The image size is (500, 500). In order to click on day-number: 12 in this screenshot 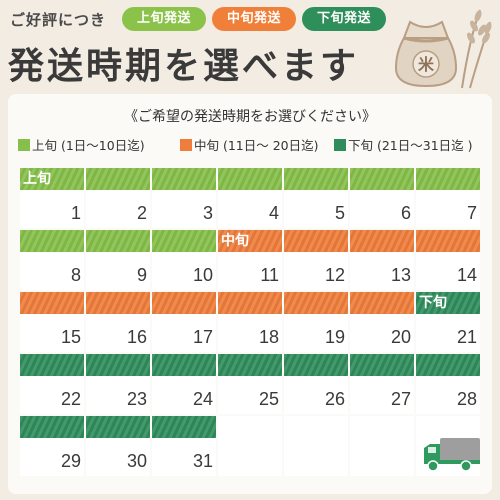, I will do `click(334, 275)`.